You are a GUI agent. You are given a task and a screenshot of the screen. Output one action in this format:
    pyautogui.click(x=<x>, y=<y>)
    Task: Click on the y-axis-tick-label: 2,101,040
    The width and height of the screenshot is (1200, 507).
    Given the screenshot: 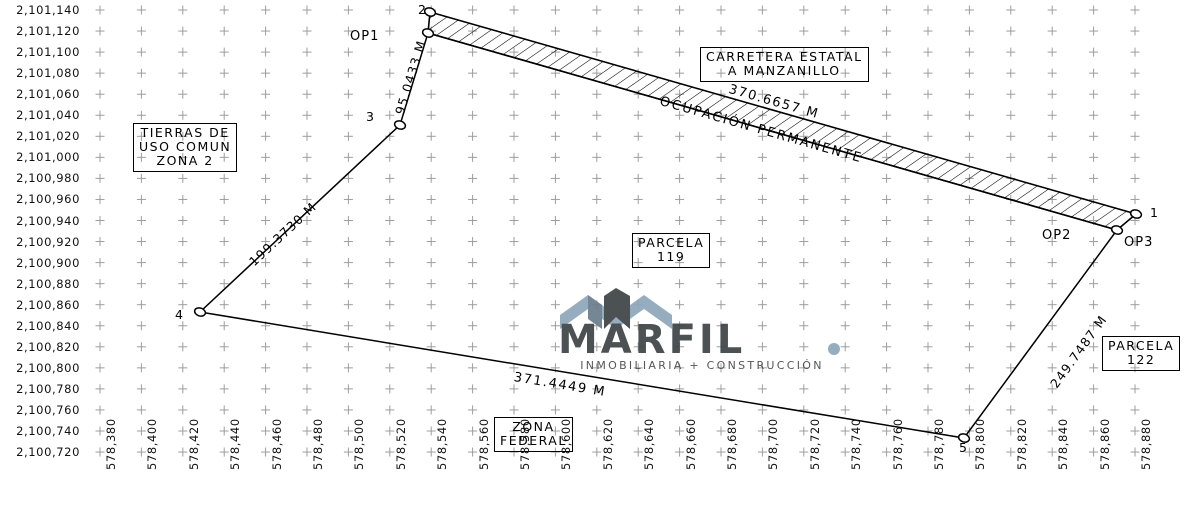 What is the action you would take?
    pyautogui.click(x=48, y=115)
    